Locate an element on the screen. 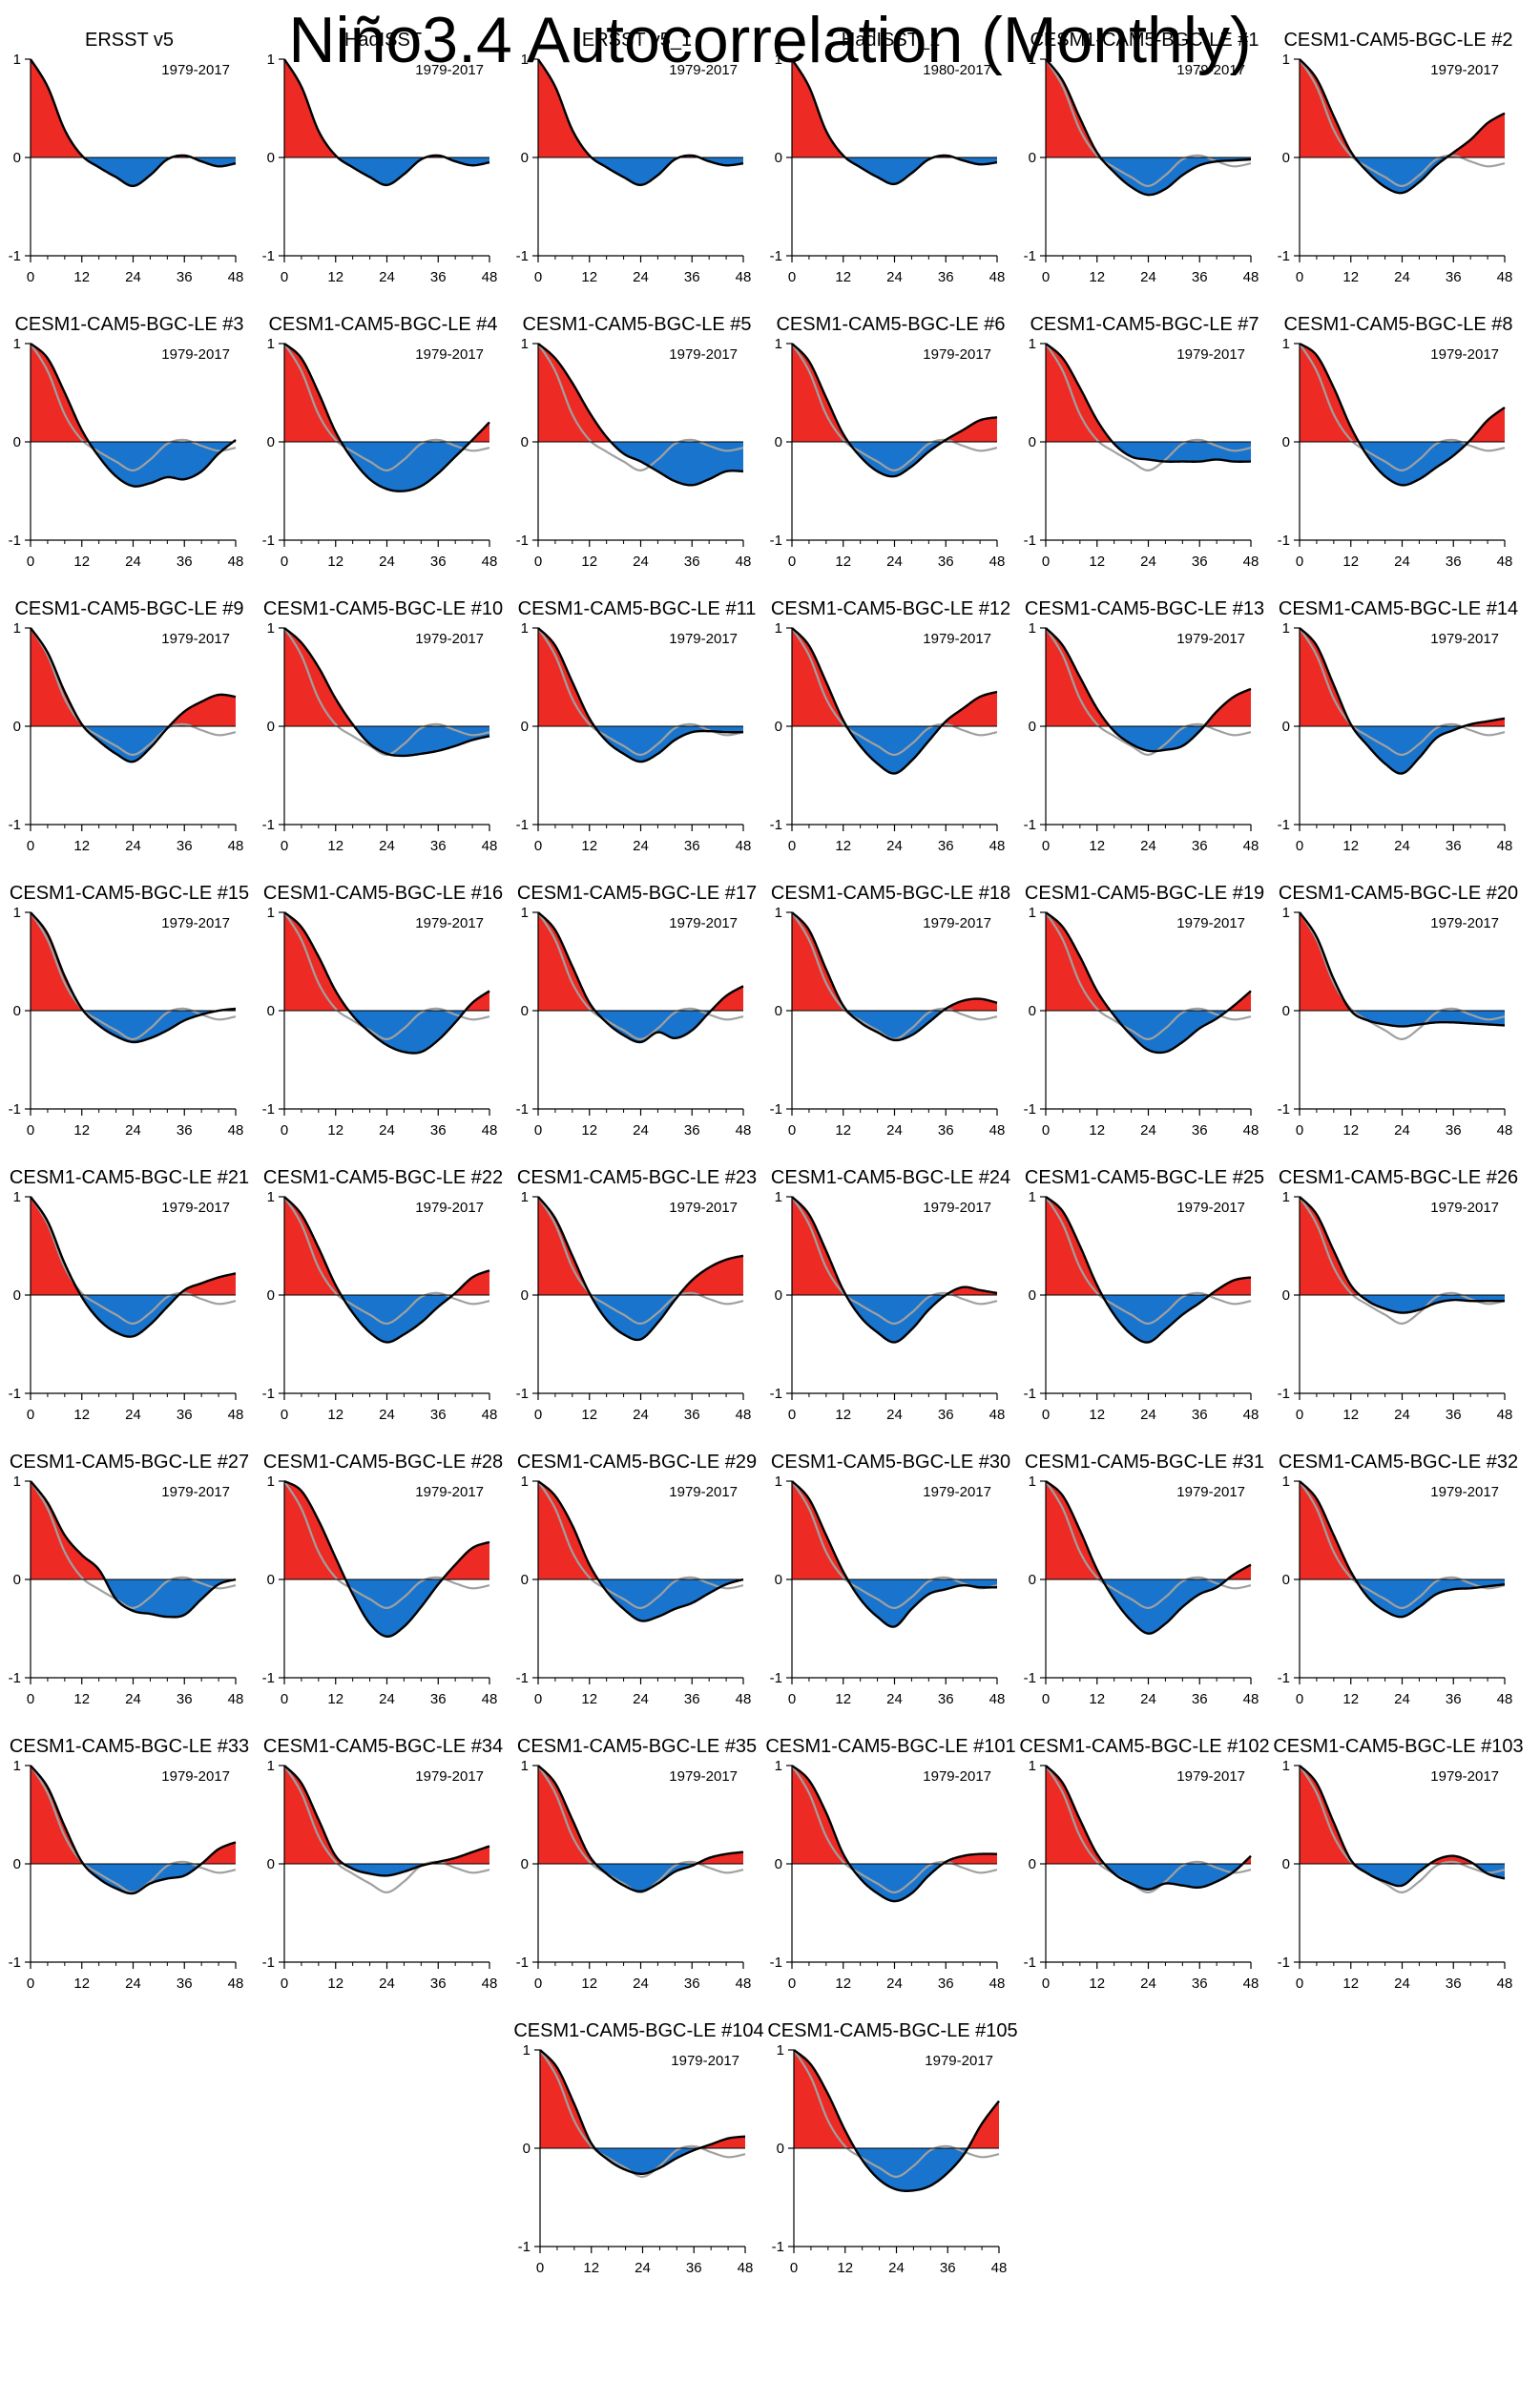 Image resolution: width=1540 pixels, height=2383 pixels. panel-title: ERSST v5 is located at coordinates (129, 40).